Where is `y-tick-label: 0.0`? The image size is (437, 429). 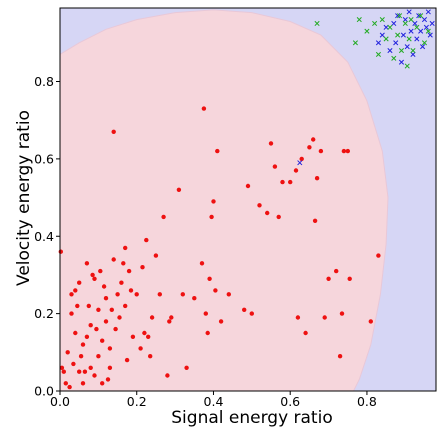 y-tick-label: 0.0 is located at coordinates (44, 391).